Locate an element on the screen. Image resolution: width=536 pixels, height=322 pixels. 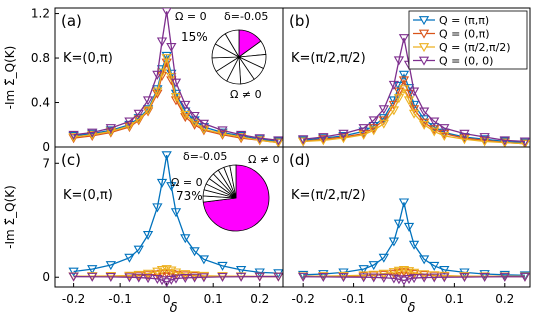
y-tick-label: 0 is located at coordinates (46, 147).